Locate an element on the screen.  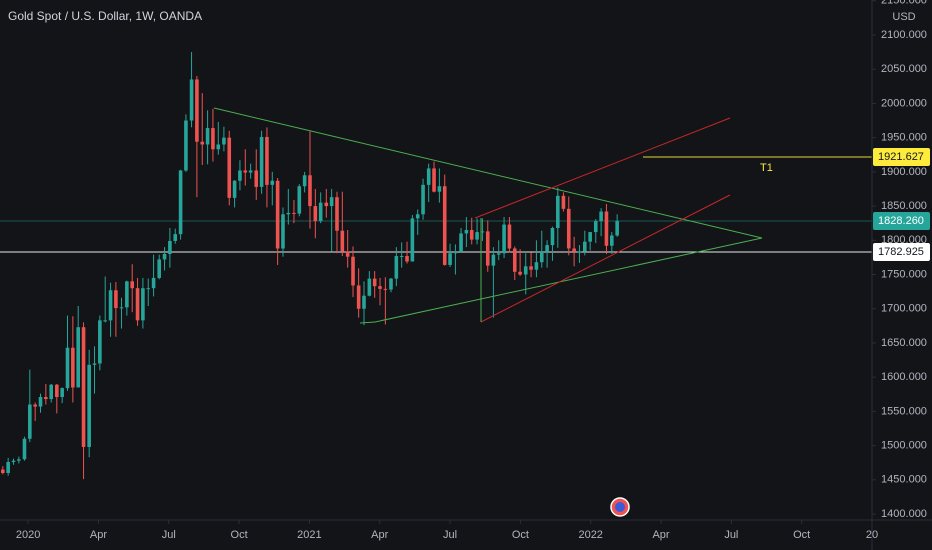
y-tick-label: 1750.000 is located at coordinates (904, 274).